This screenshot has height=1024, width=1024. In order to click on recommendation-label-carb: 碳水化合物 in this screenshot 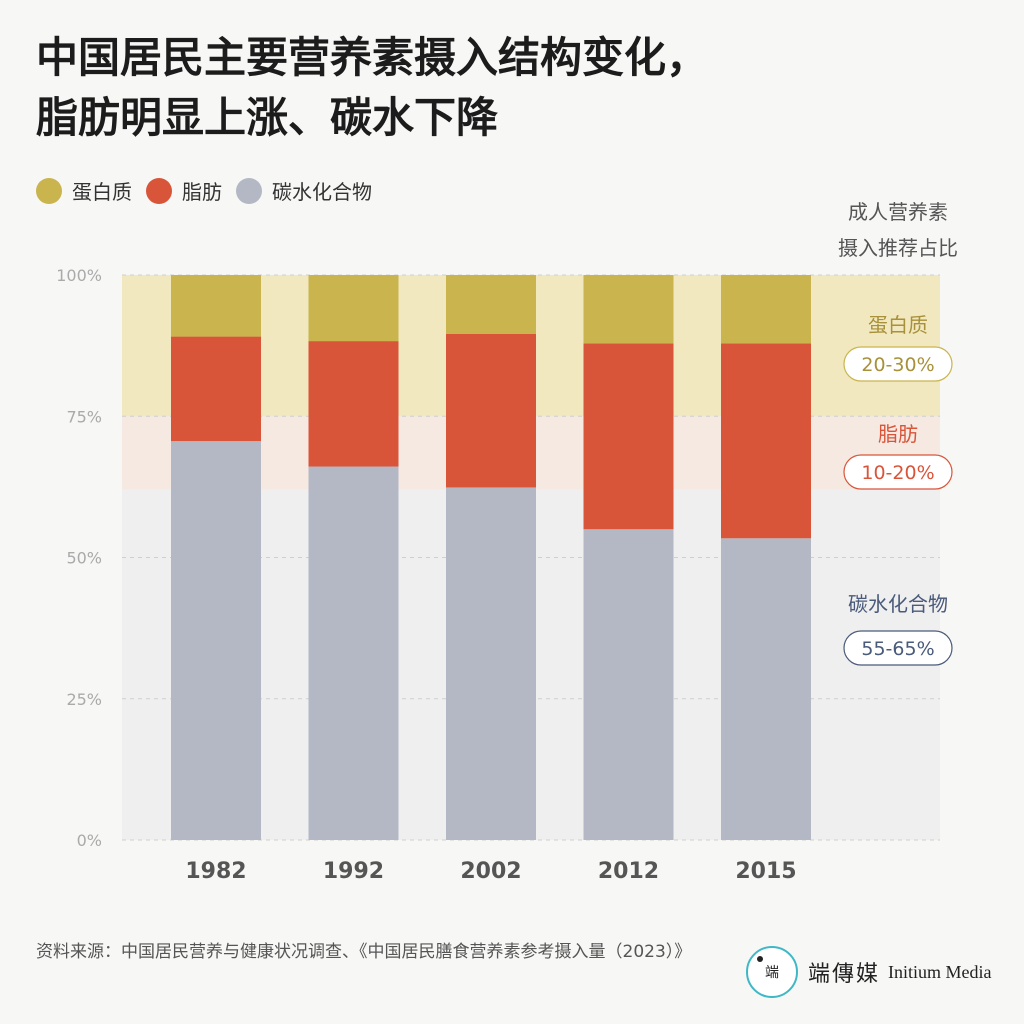, I will do `click(898, 604)`.